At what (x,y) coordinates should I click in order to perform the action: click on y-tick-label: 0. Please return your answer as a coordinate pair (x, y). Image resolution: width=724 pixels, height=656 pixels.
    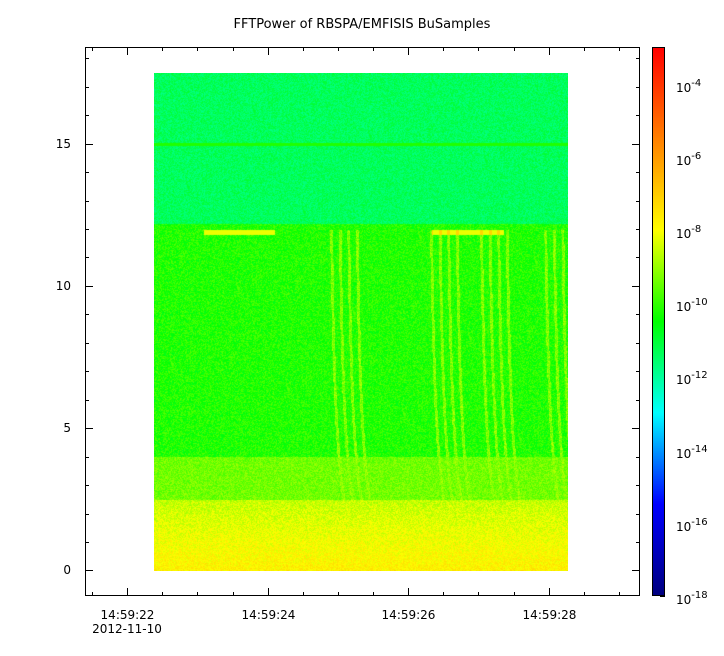
    Looking at the image, I should click on (67, 569).